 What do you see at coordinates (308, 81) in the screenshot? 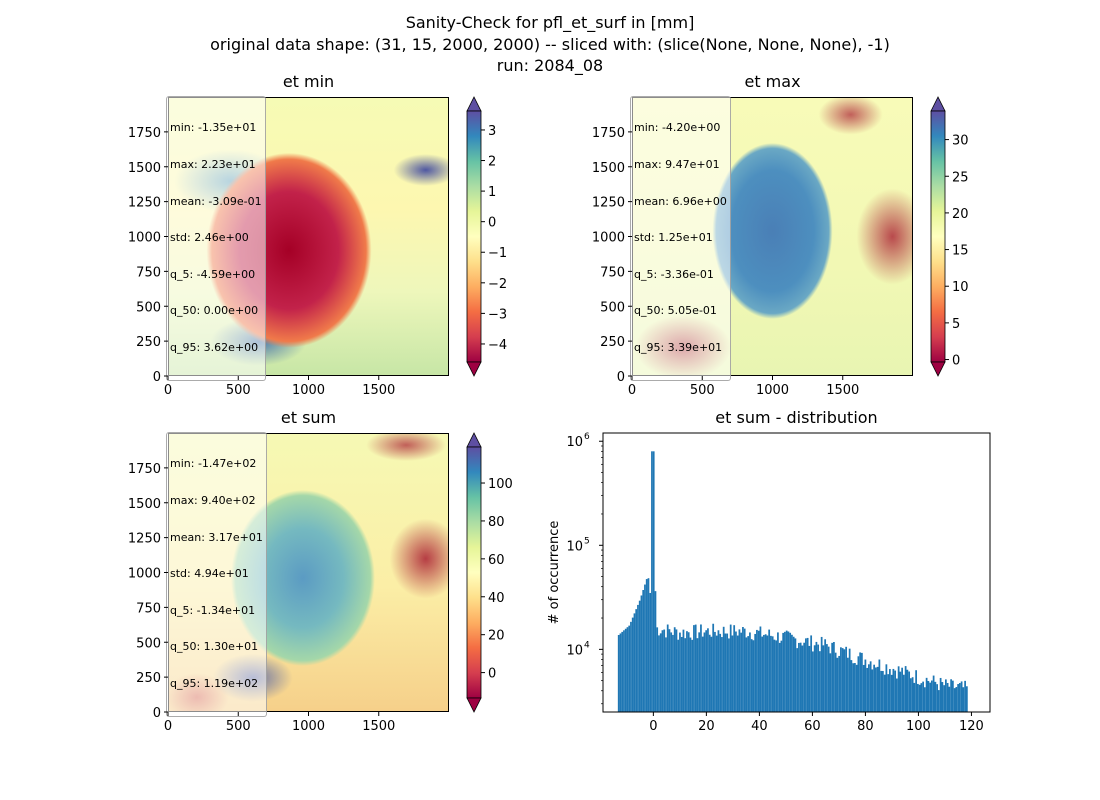
I see `panel-title: et min` at bounding box center [308, 81].